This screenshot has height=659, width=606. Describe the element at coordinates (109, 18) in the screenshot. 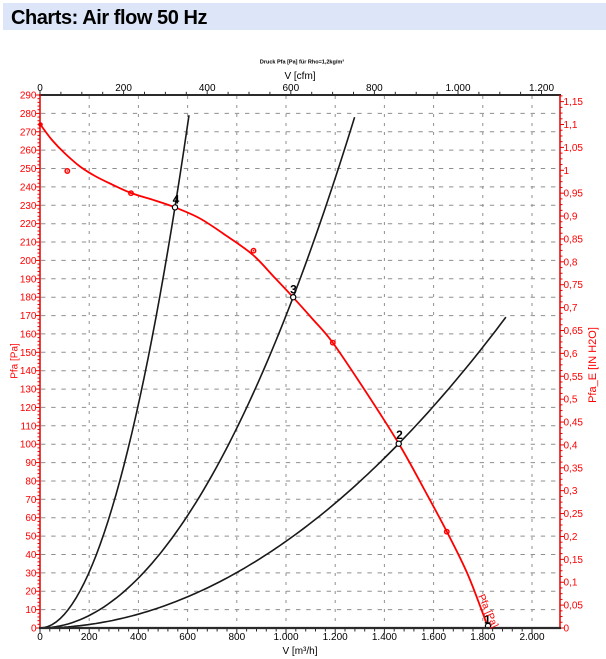

I see `svg-text: Charts: Air flow 50 Hz` at that location.